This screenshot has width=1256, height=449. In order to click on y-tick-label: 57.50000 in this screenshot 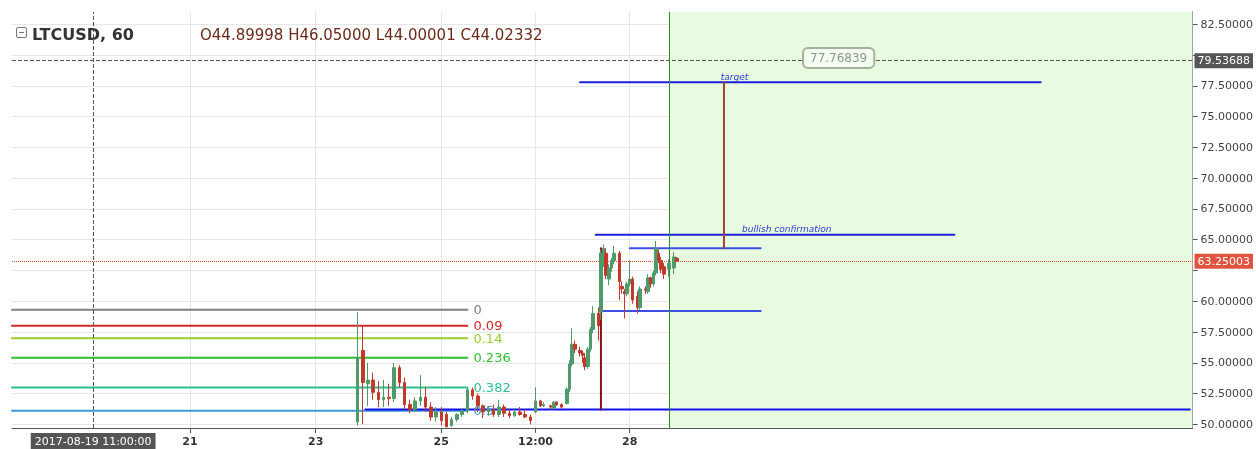, I will do `click(1227, 332)`.